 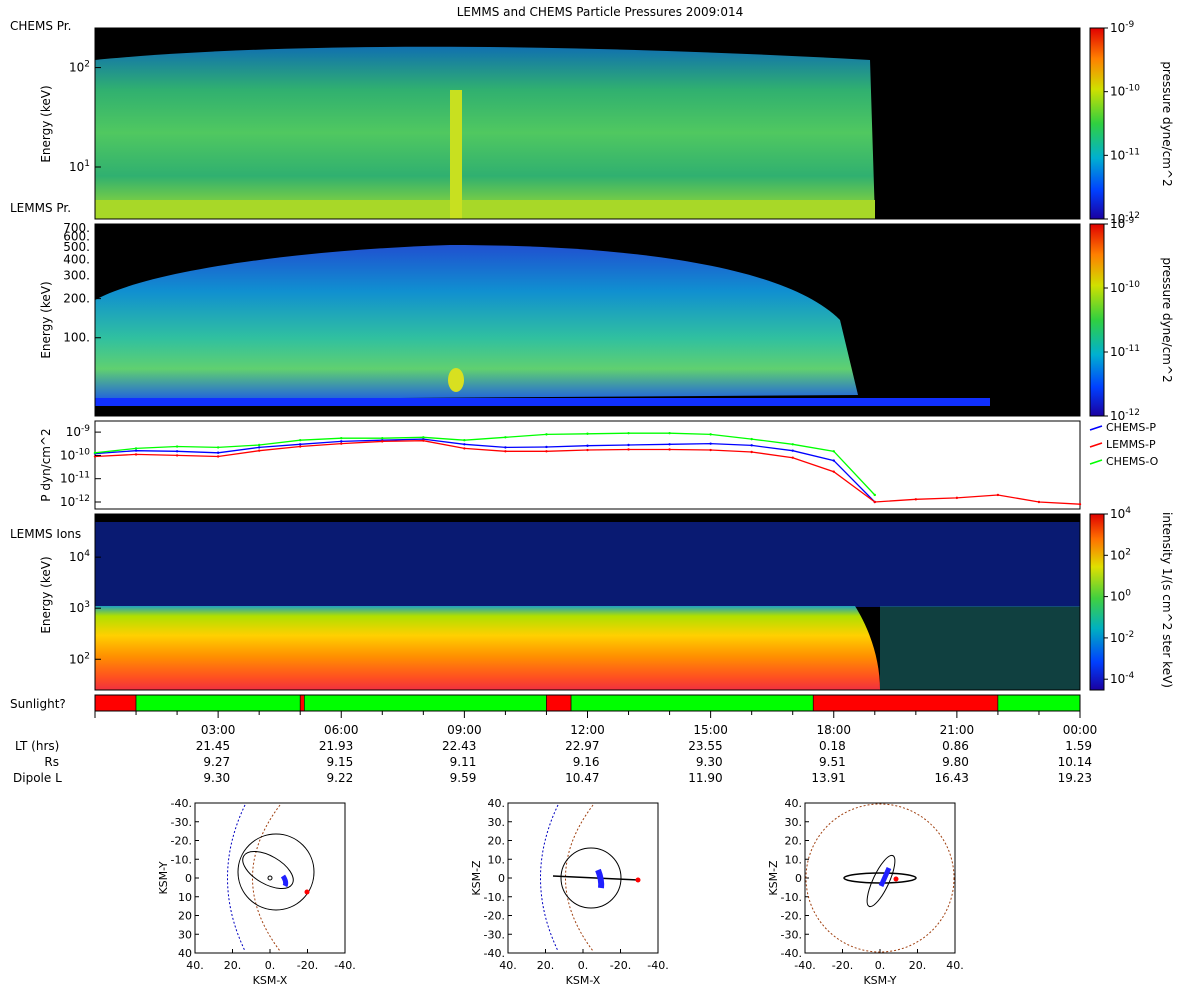 I want to click on spacecraft-orbit-path, so click(x=268, y=870).